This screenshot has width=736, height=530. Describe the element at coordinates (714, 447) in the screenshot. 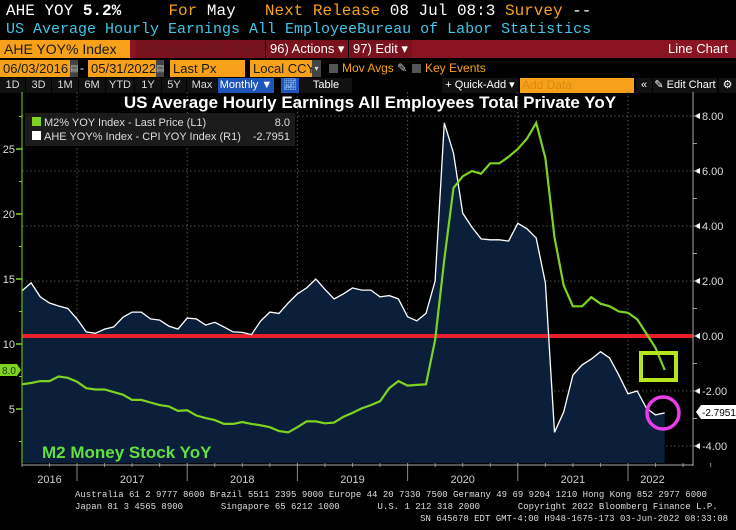

I see `right-axis-label: -4.00` at that location.